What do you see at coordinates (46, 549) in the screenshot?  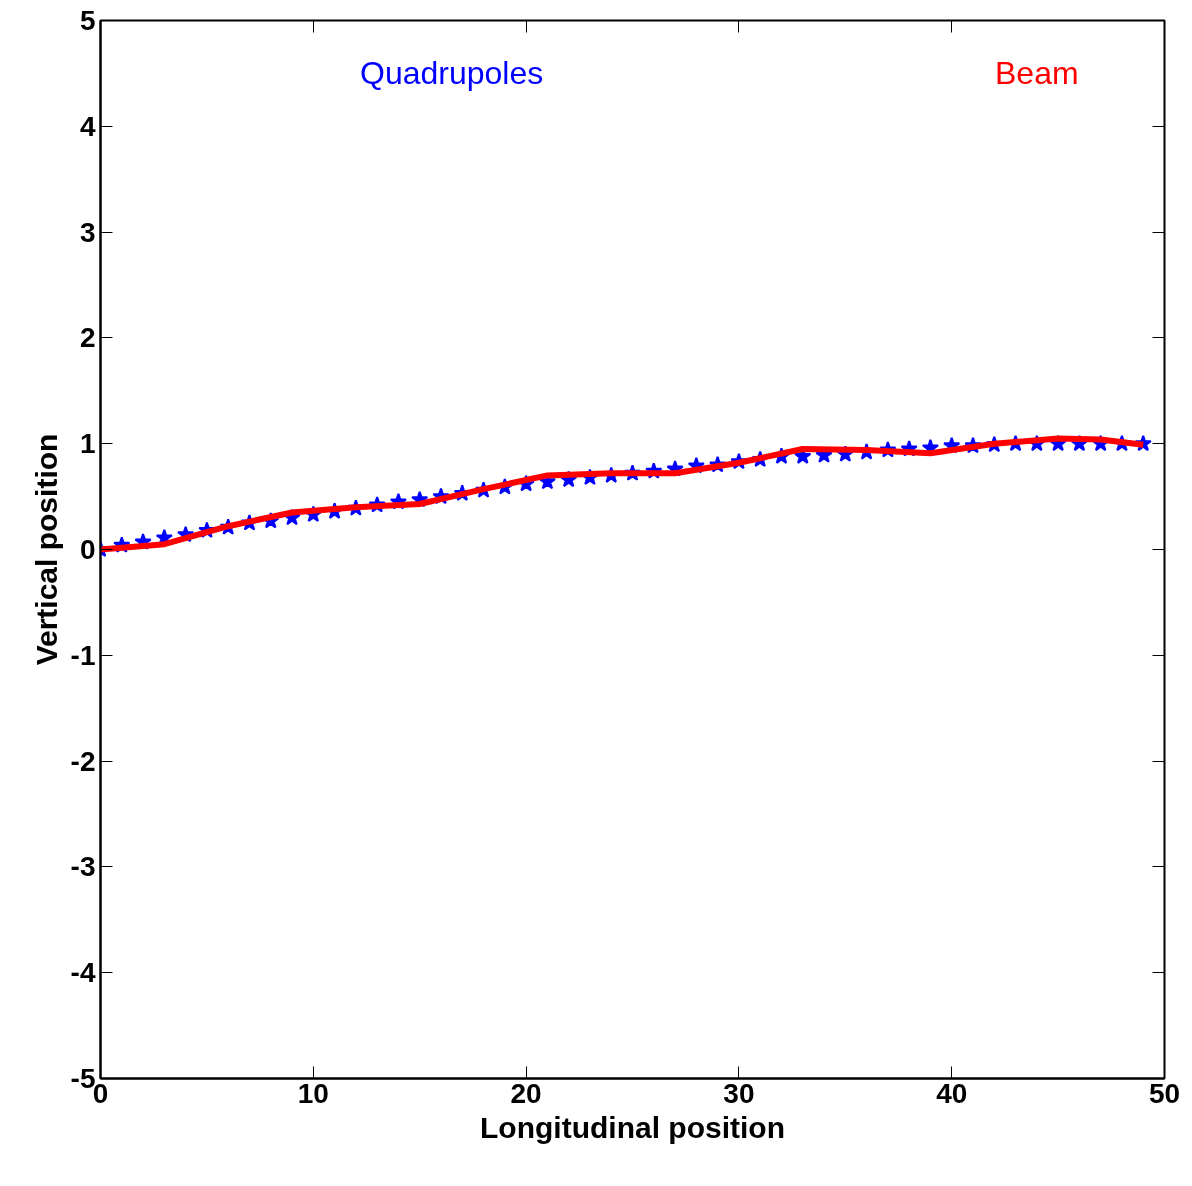 I see `y-axis-title: Vertical position` at bounding box center [46, 549].